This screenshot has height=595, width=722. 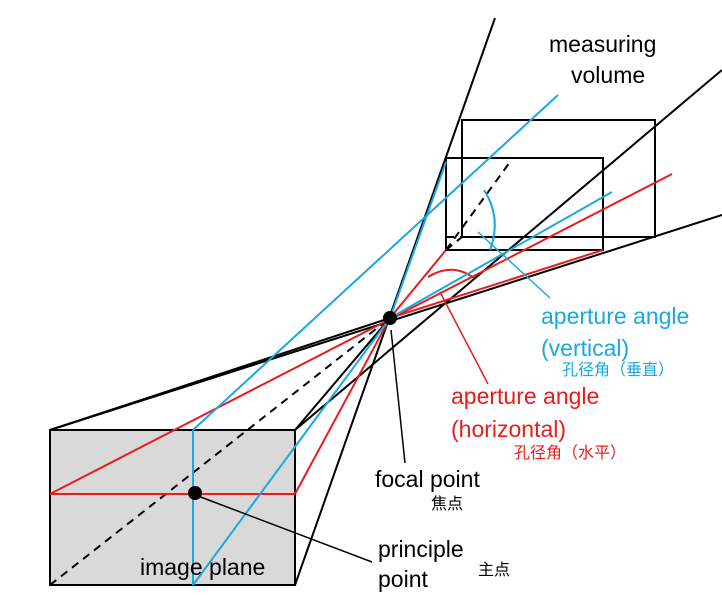 I want to click on focal-point-label-zh: 焦点, so click(x=447, y=503).